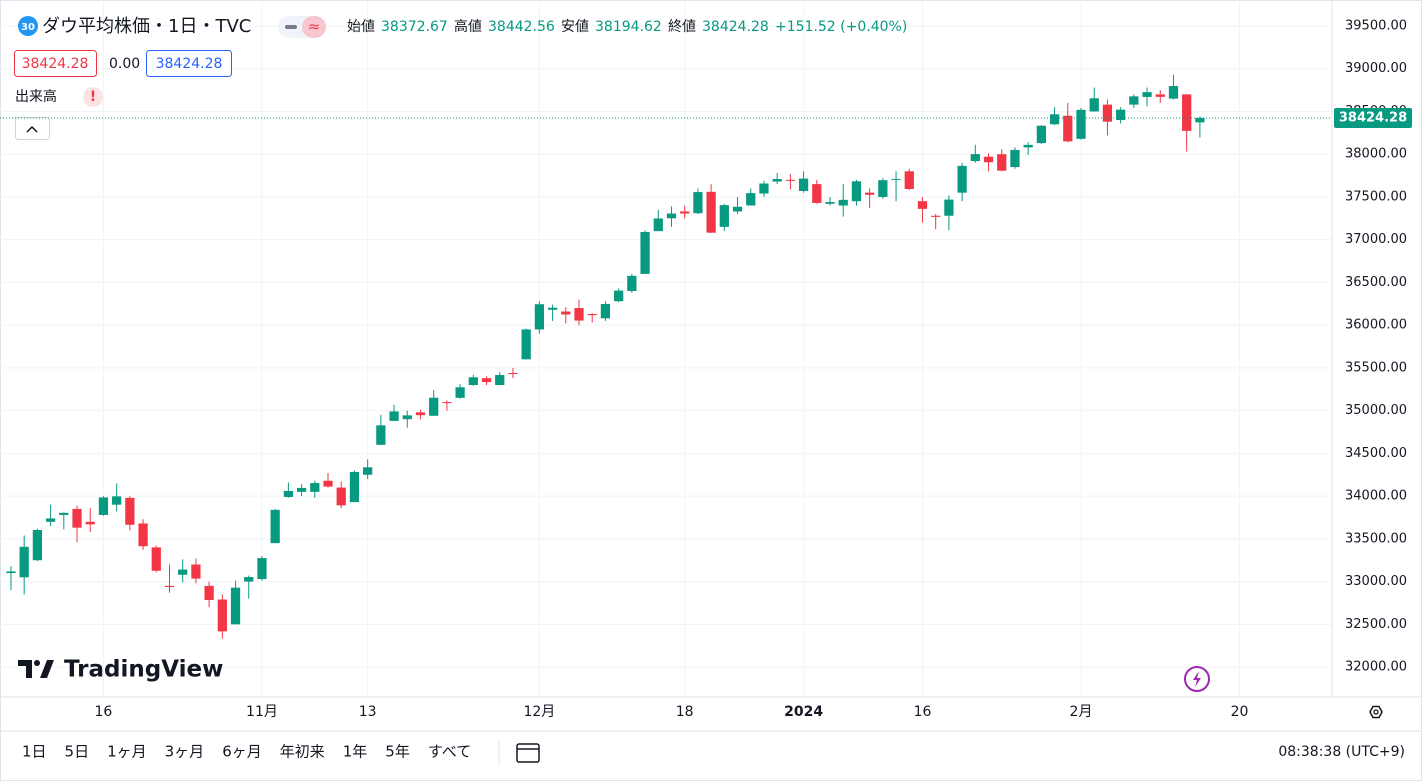  What do you see at coordinates (1376, 325) in the screenshot?
I see `y-tick-label: 36000.00` at bounding box center [1376, 325].